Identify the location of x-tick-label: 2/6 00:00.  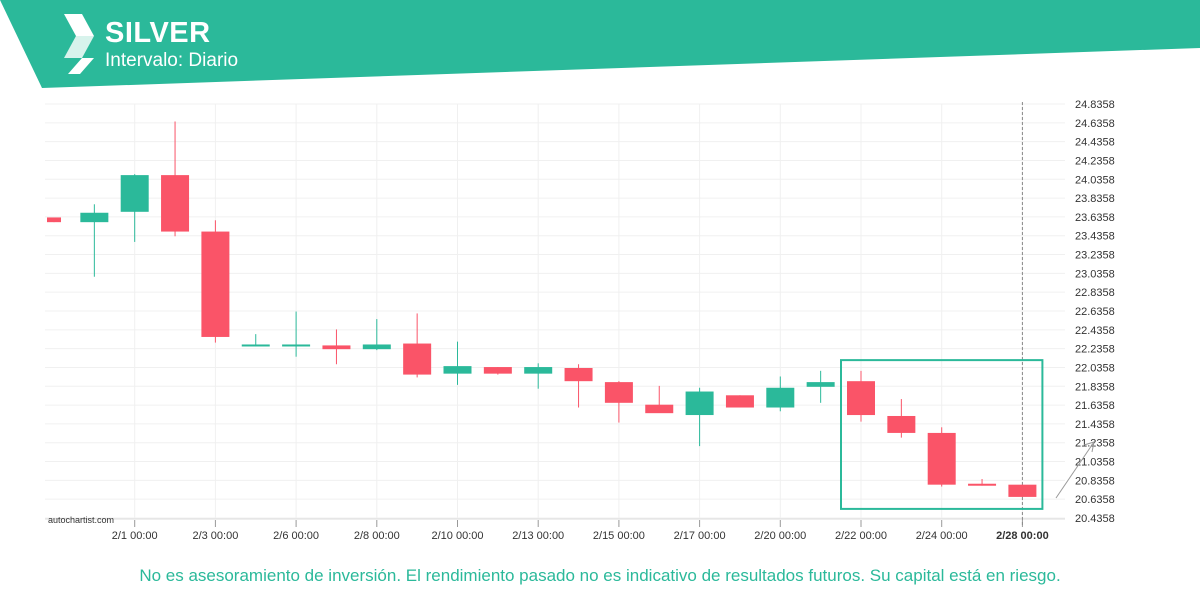
(296, 536).